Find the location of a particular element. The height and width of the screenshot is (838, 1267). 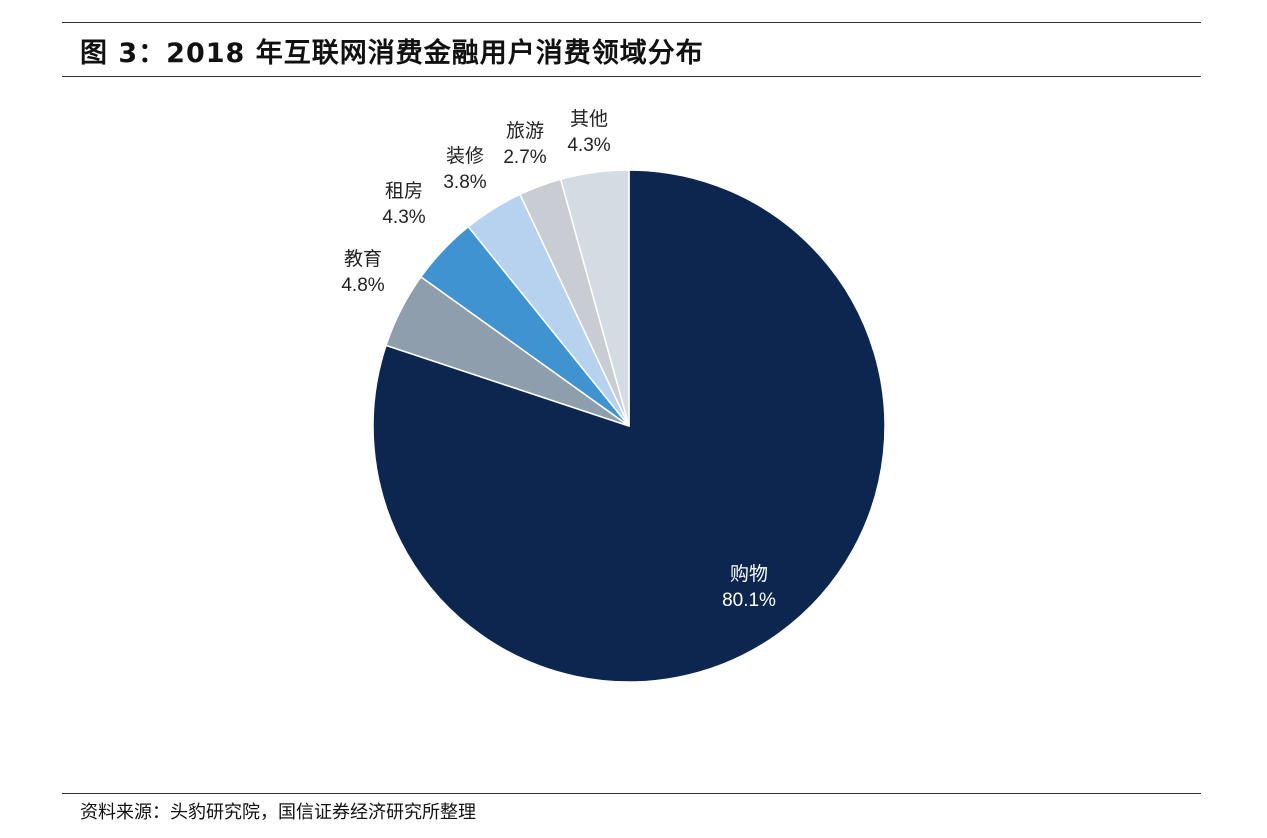

slice-label-value-2: 4.8% is located at coordinates (362, 285).